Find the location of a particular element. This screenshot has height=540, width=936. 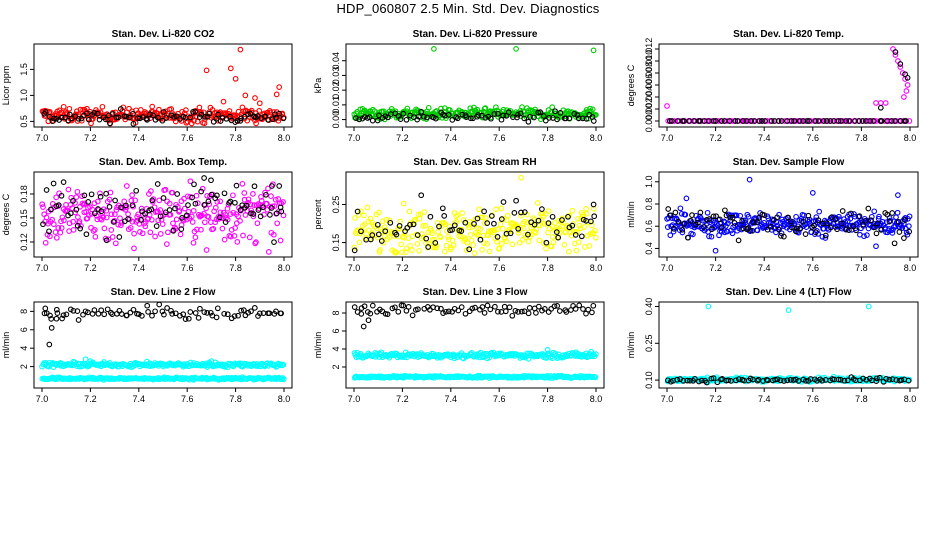

y-axis-label: kPa is located at coordinates (318, 86).